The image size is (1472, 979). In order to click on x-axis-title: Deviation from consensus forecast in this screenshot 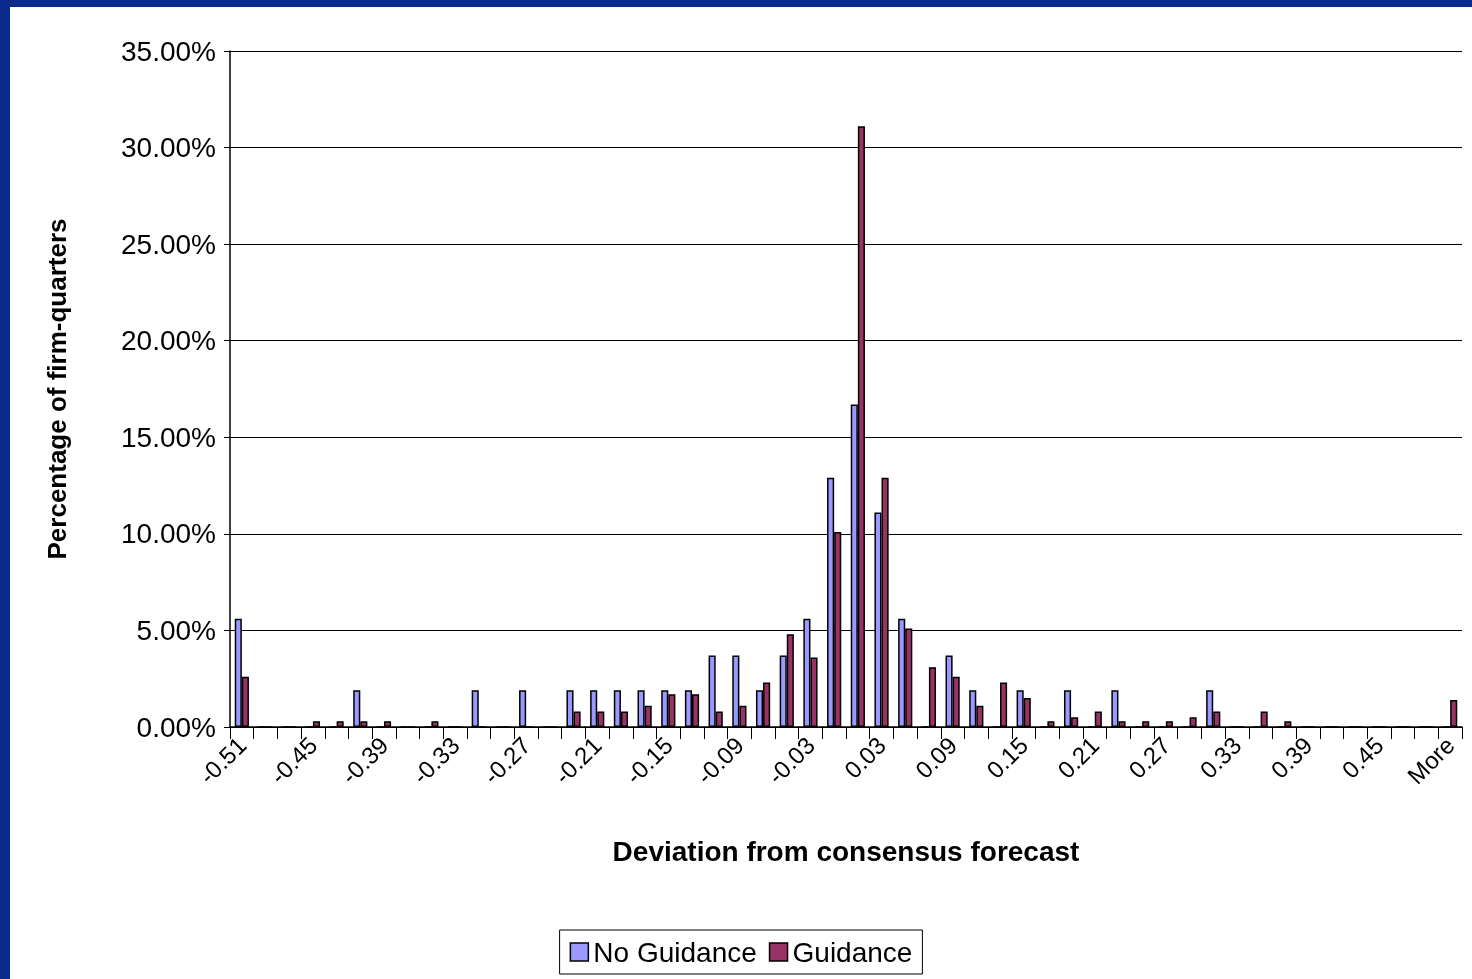, I will do `click(846, 851)`.